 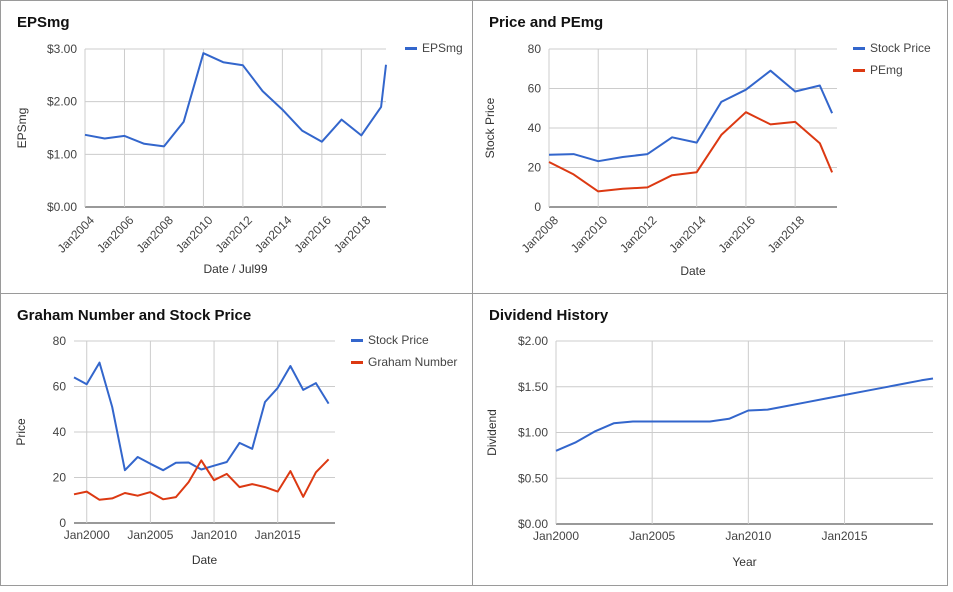 I want to click on chart-title: EPSmg, so click(x=43, y=22).